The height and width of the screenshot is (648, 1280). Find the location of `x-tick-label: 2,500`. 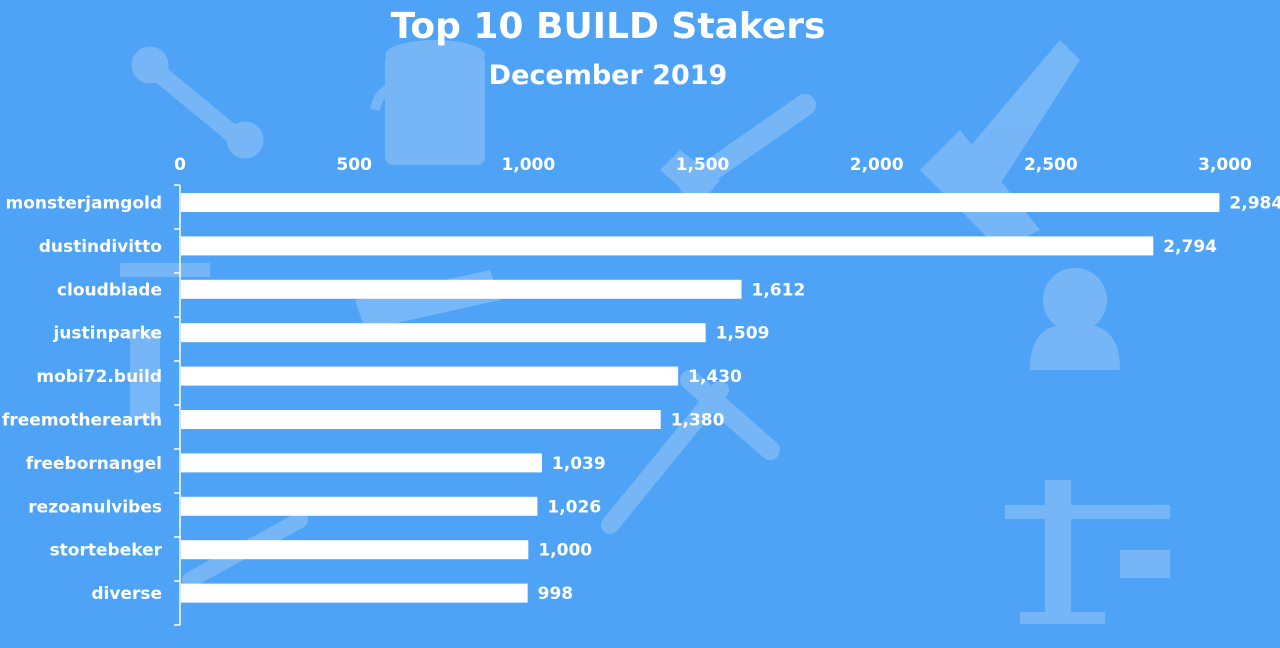

x-tick-label: 2,500 is located at coordinates (1051, 165).